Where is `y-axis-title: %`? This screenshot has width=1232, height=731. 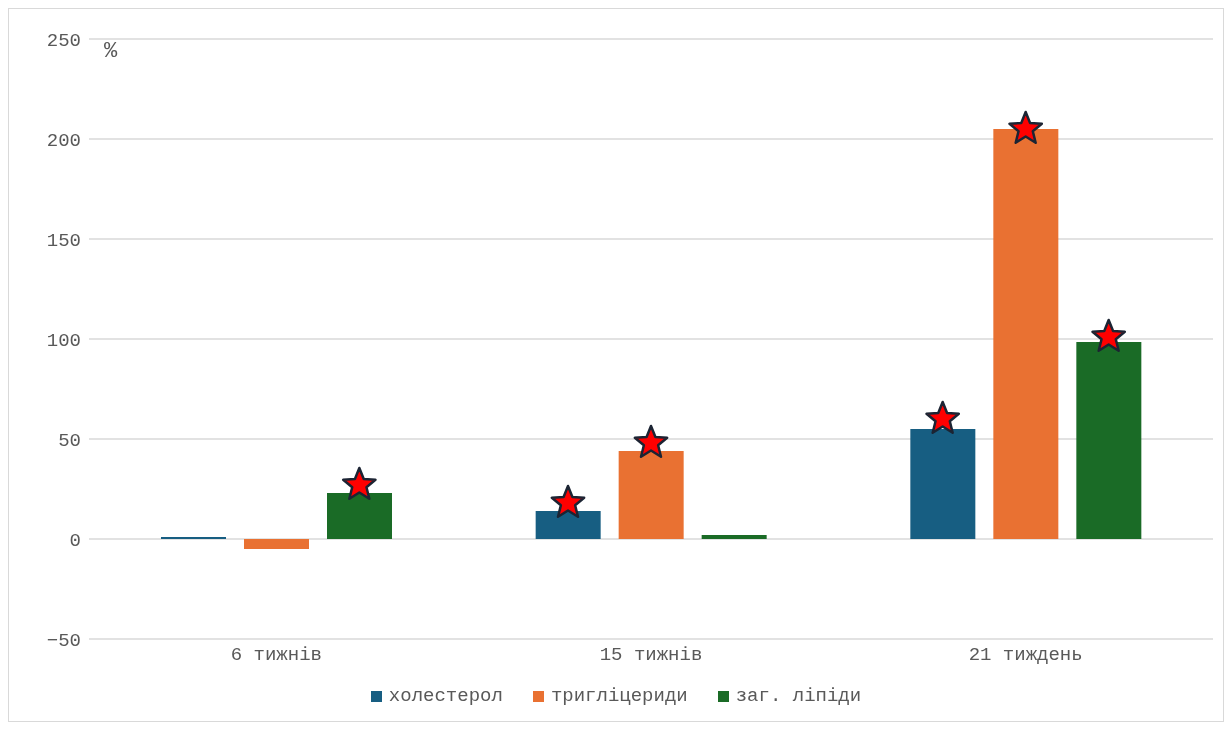 y-axis-title: % is located at coordinates (111, 51).